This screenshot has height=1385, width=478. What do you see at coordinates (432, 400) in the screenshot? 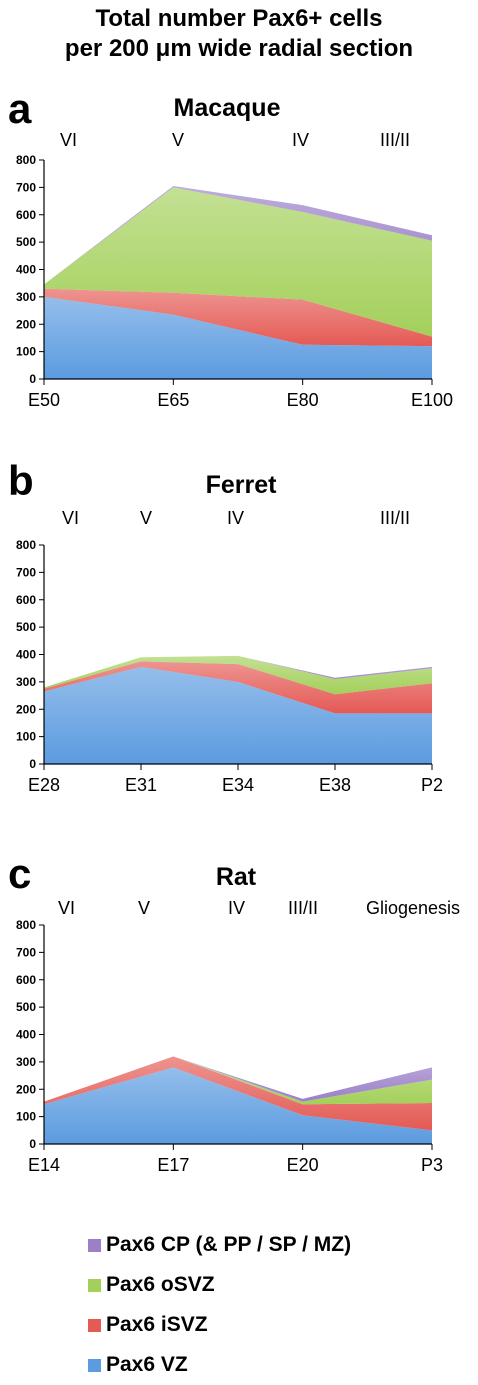
I see `x-tick-label: E100` at bounding box center [432, 400].